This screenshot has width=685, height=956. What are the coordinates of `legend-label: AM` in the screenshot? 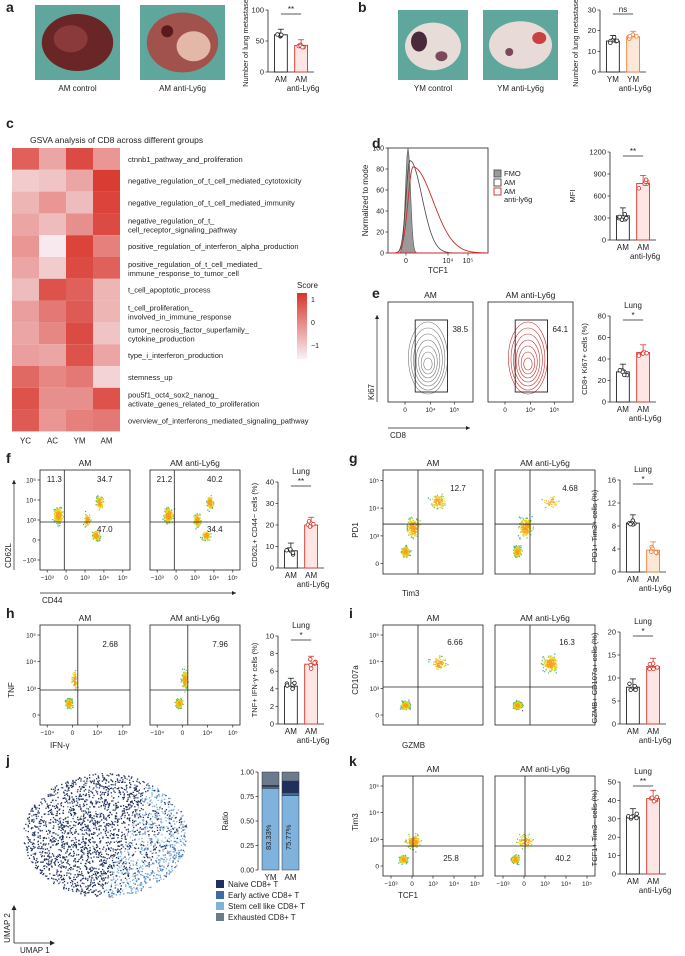 It's located at (509, 191).